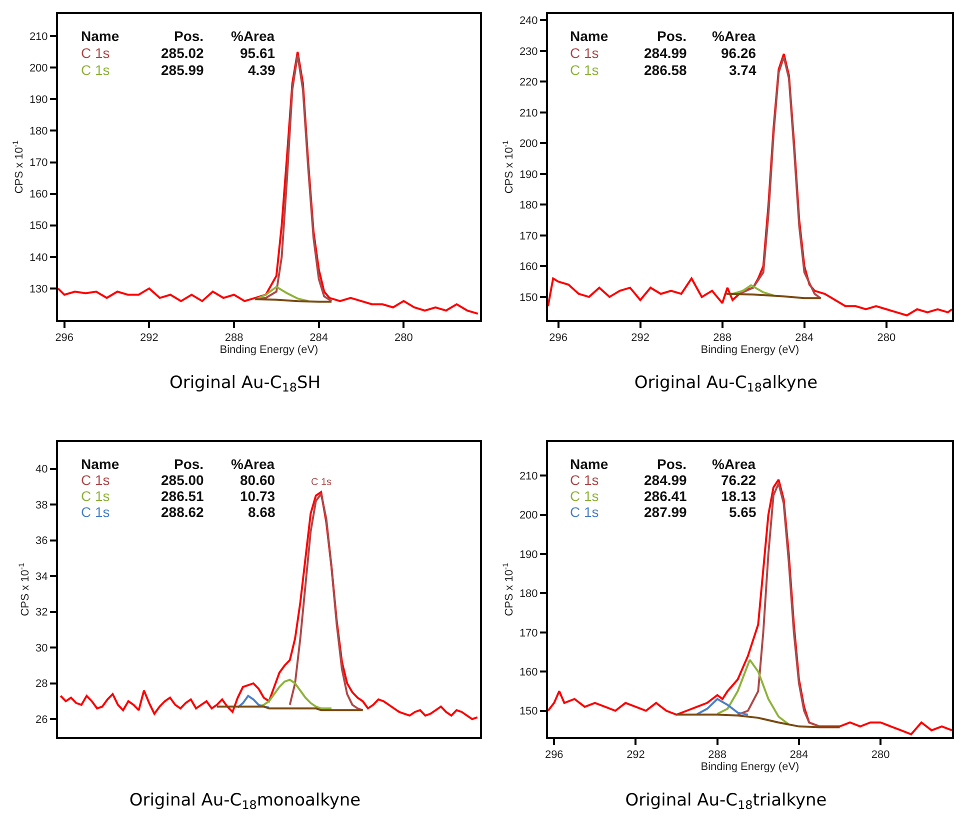 Image resolution: width=962 pixels, height=817 pixels. What do you see at coordinates (258, 496) in the screenshot?
I see `annotation: 10.73` at bounding box center [258, 496].